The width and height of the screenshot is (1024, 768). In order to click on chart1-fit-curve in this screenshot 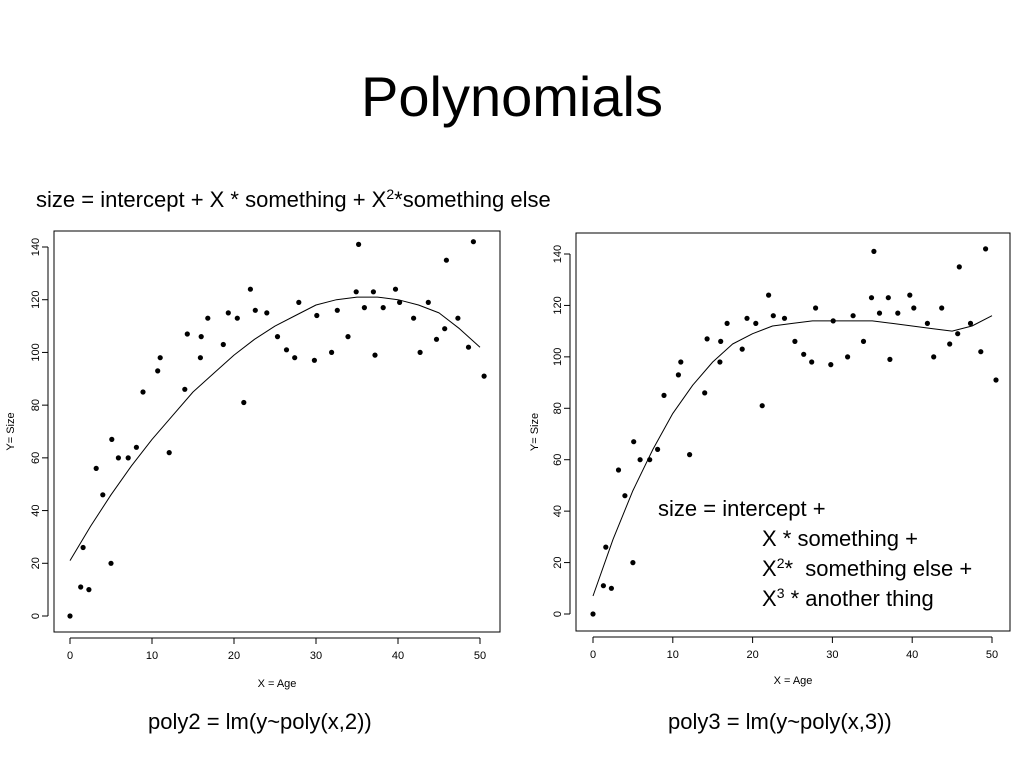, I will do `click(275, 428)`.